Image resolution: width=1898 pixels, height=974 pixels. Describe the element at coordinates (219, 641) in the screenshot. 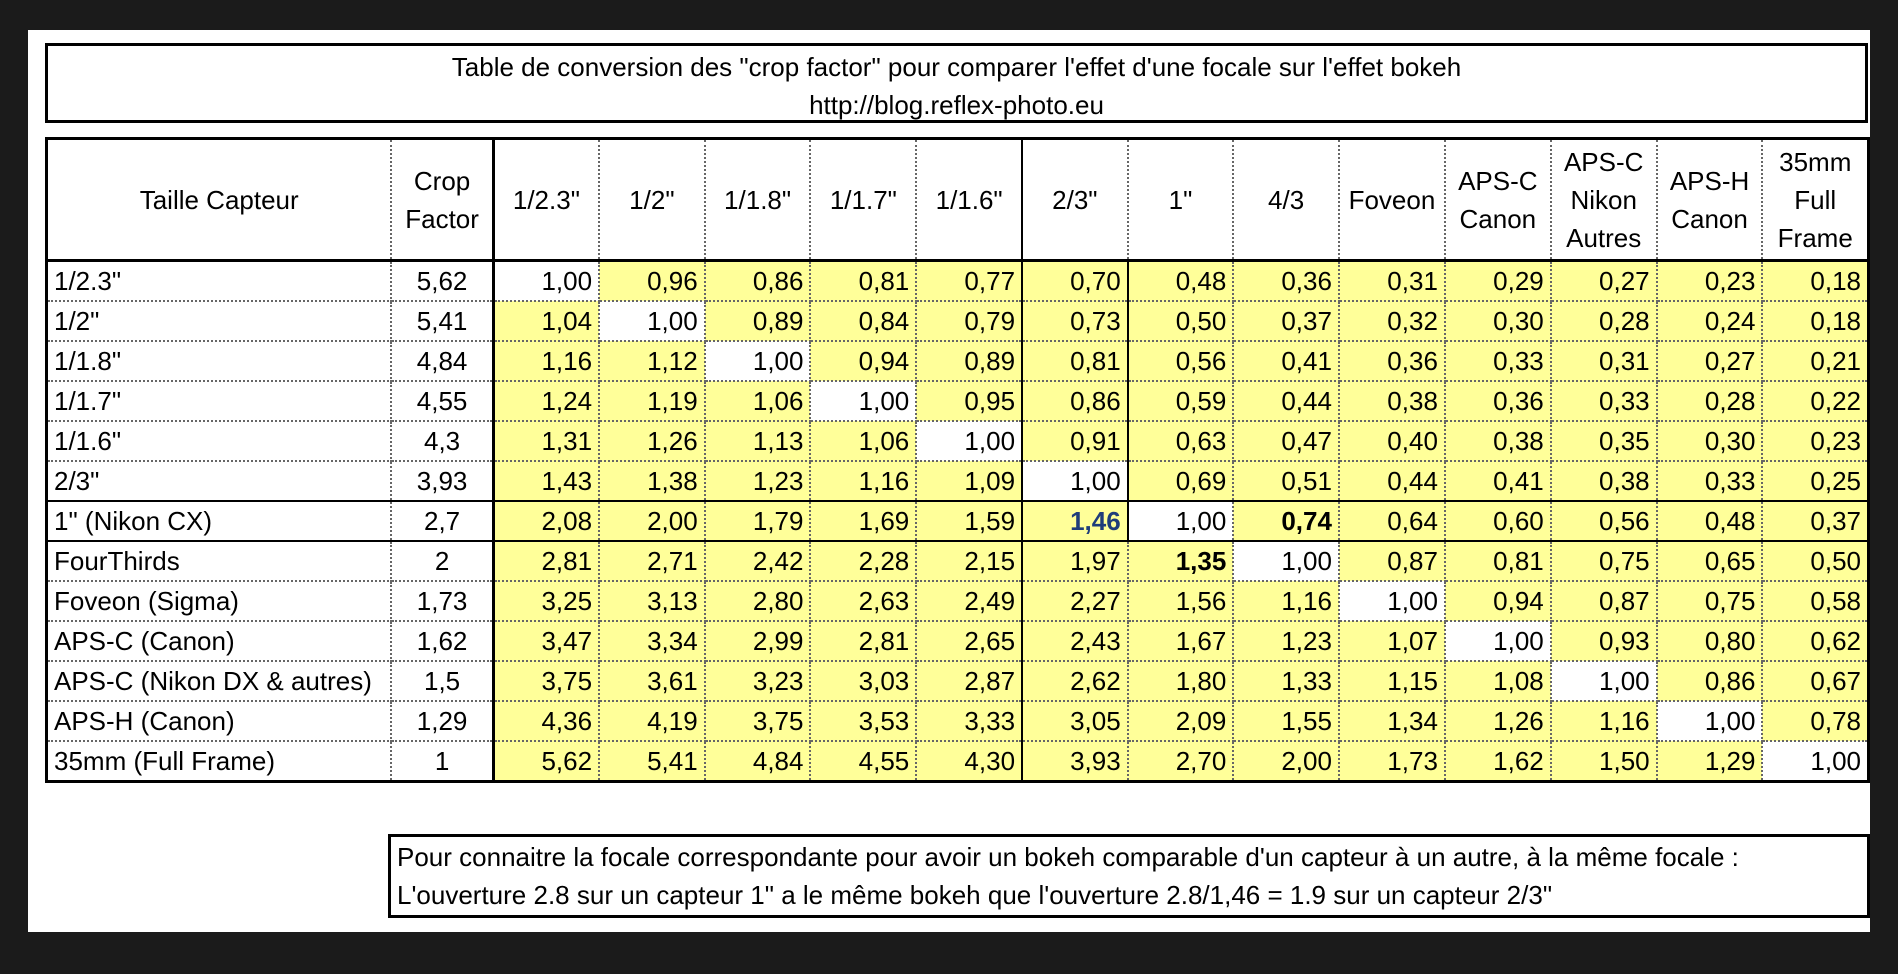

I see `row-sensor-name: APS-C (Canon)` at that location.